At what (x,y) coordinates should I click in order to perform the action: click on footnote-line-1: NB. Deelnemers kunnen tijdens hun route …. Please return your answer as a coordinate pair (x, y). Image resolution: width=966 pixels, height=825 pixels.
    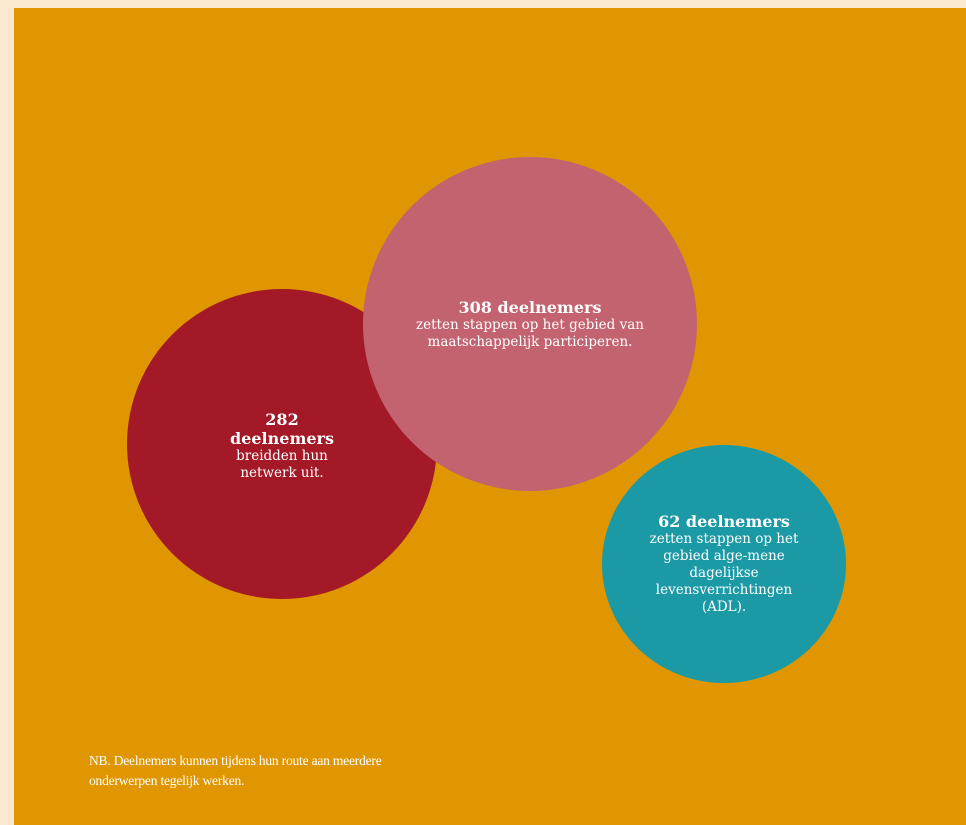
    Looking at the image, I should click on (235, 760).